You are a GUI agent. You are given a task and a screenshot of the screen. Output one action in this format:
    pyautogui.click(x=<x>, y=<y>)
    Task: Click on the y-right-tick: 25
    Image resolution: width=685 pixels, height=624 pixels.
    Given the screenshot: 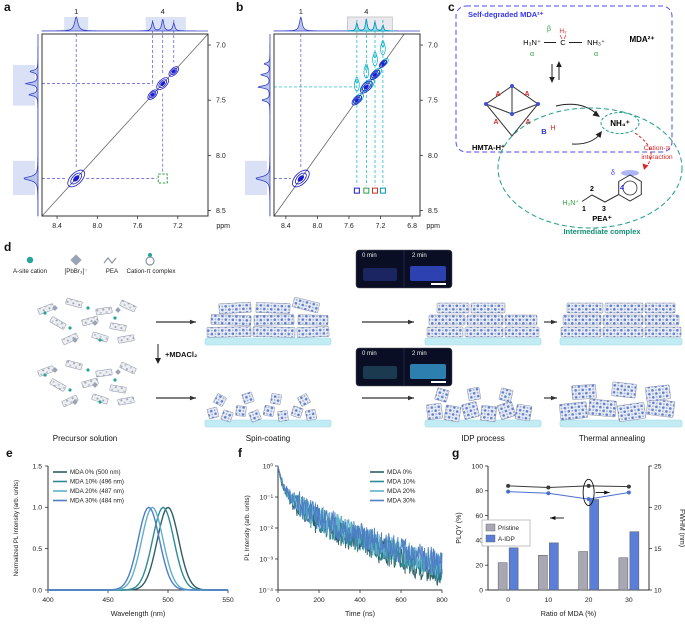 What is the action you would take?
    pyautogui.click(x=658, y=466)
    